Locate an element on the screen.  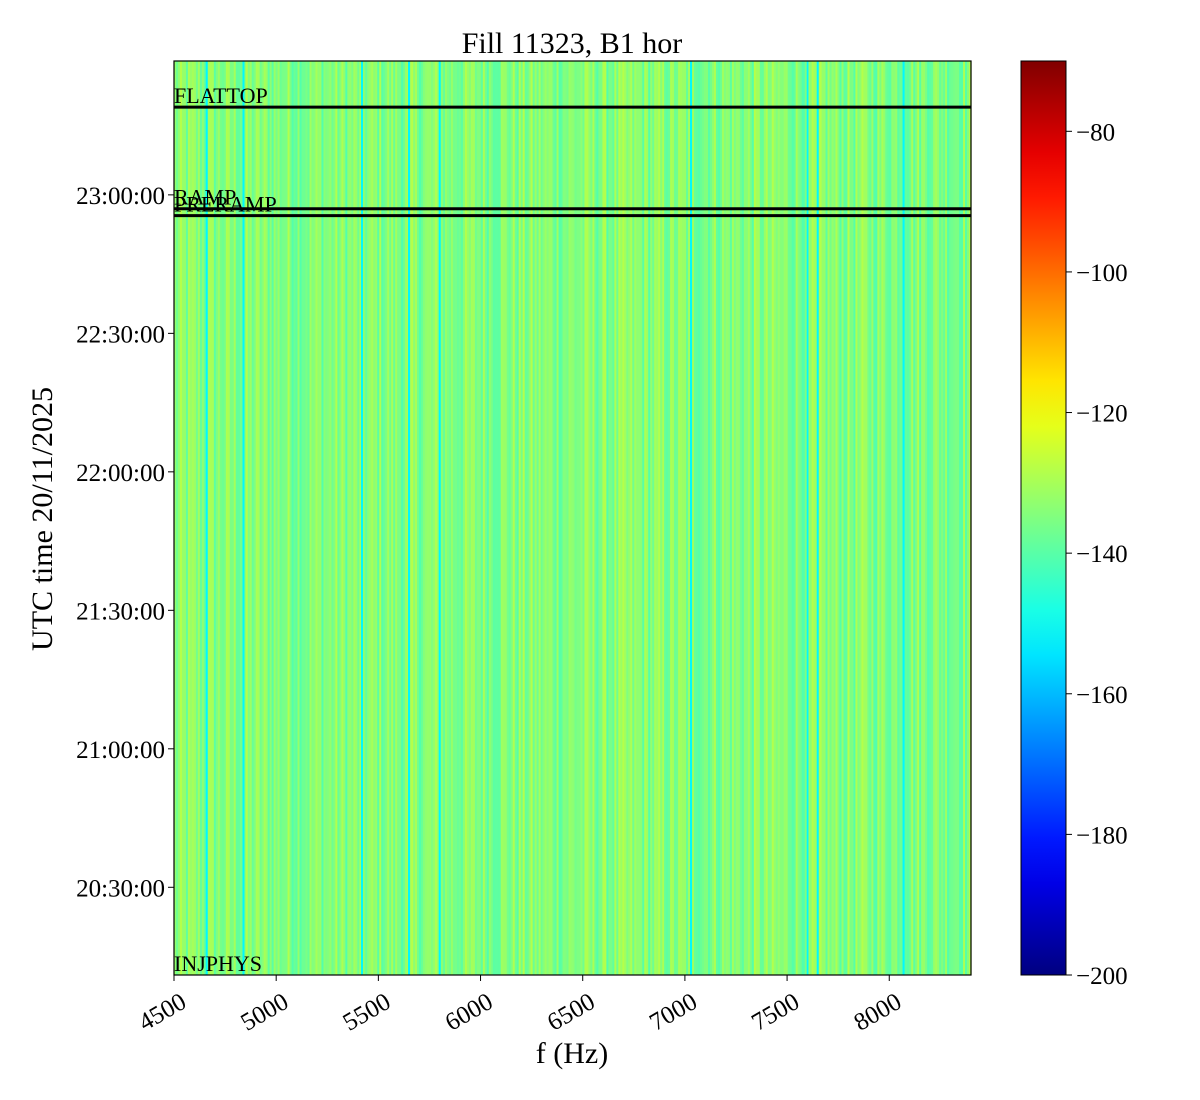
x-axis: 4500 5000 5500 6000 6500 7000 7500 8000 is located at coordinates (520, 1006).